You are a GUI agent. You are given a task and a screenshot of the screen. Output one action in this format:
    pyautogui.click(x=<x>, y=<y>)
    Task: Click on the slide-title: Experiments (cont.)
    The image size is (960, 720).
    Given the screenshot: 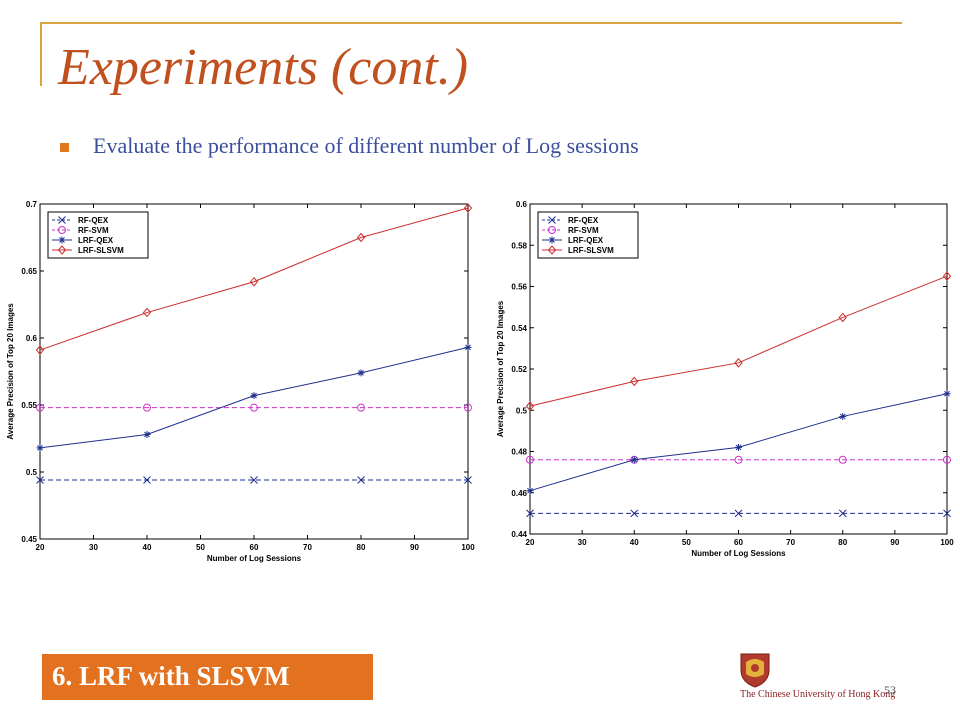 What is the action you would take?
    pyautogui.click(x=263, y=67)
    